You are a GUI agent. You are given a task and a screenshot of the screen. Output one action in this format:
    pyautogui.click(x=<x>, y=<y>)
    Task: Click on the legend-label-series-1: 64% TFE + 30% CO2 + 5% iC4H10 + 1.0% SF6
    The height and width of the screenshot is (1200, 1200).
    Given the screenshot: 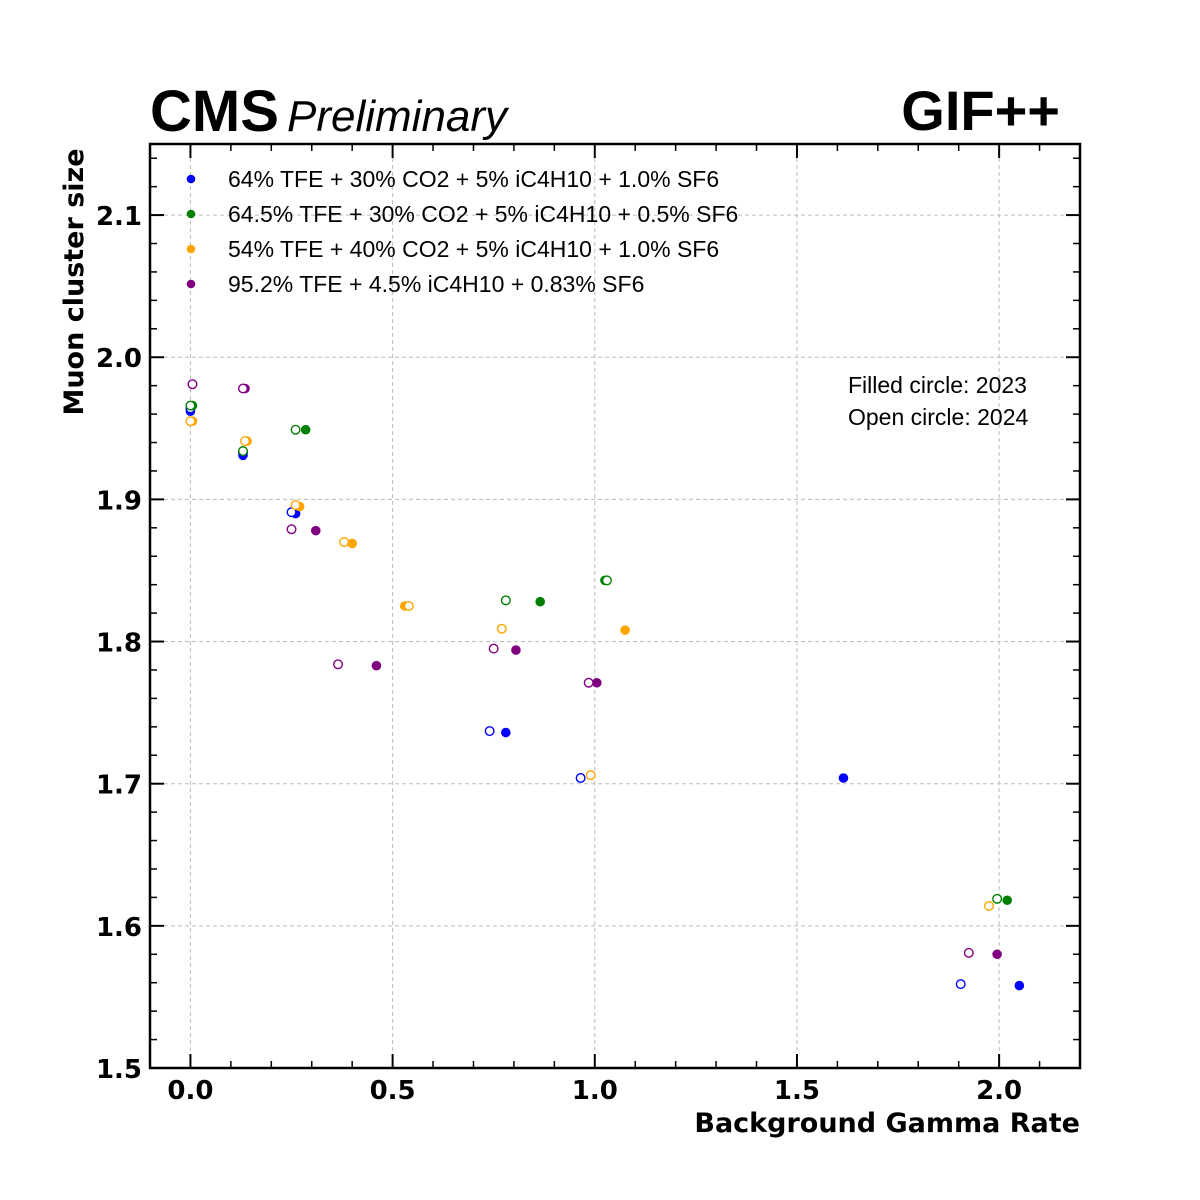 What is the action you would take?
    pyautogui.click(x=473, y=179)
    